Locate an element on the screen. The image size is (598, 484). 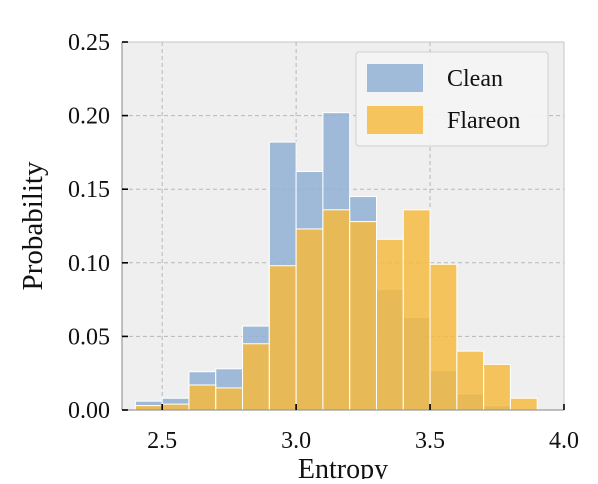
x-tick-label-1: 3.0 is located at coordinates (296, 441).